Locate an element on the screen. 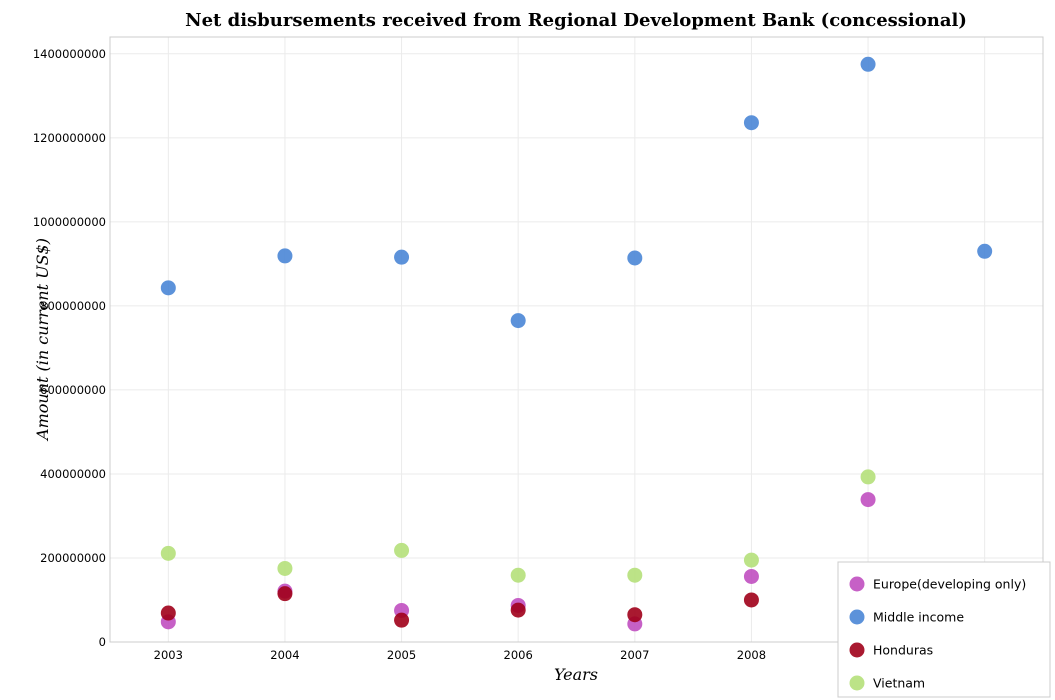 This screenshot has width=1055, height=700. y-tick-label: 1400000000 is located at coordinates (69, 54).